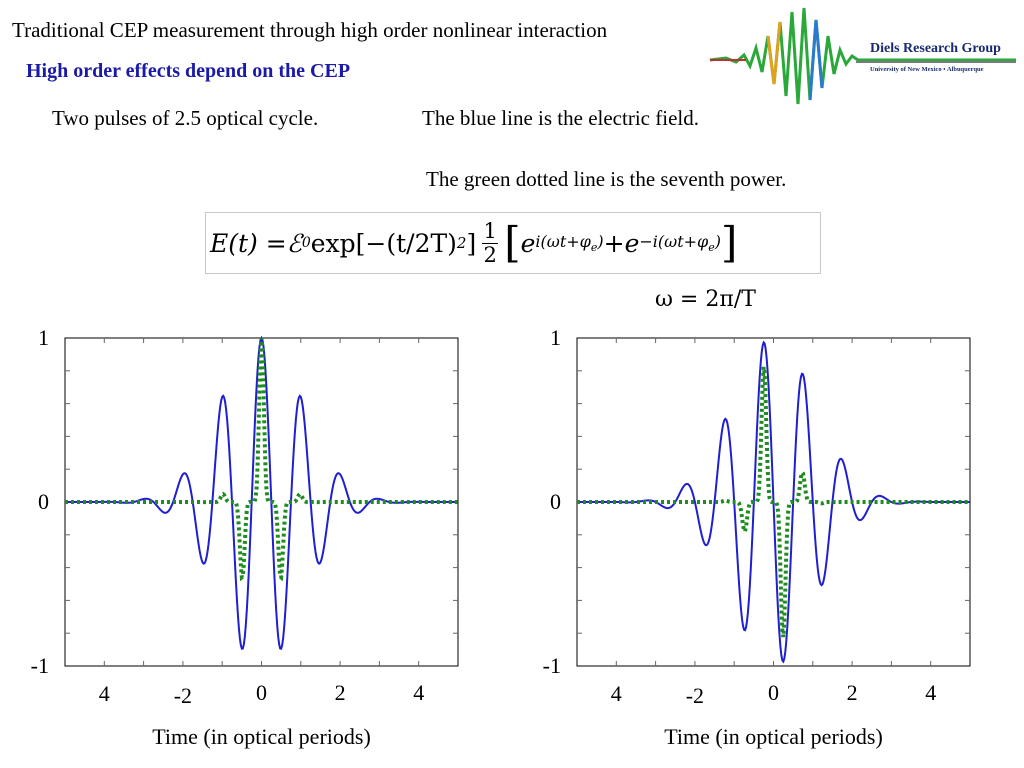 The image size is (1024, 768). I want to click on eq-term1: e, so click(528, 243).